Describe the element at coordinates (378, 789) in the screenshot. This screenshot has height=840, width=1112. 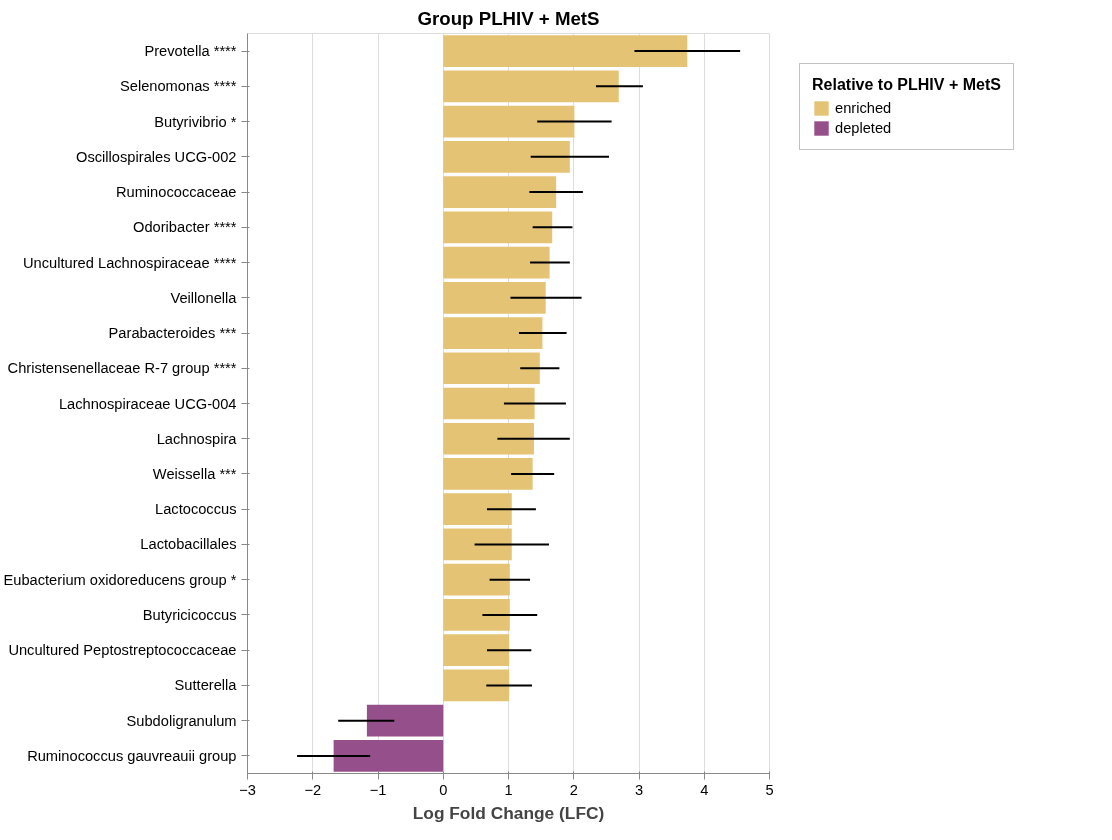
I see `x-tick-label: −1` at that location.